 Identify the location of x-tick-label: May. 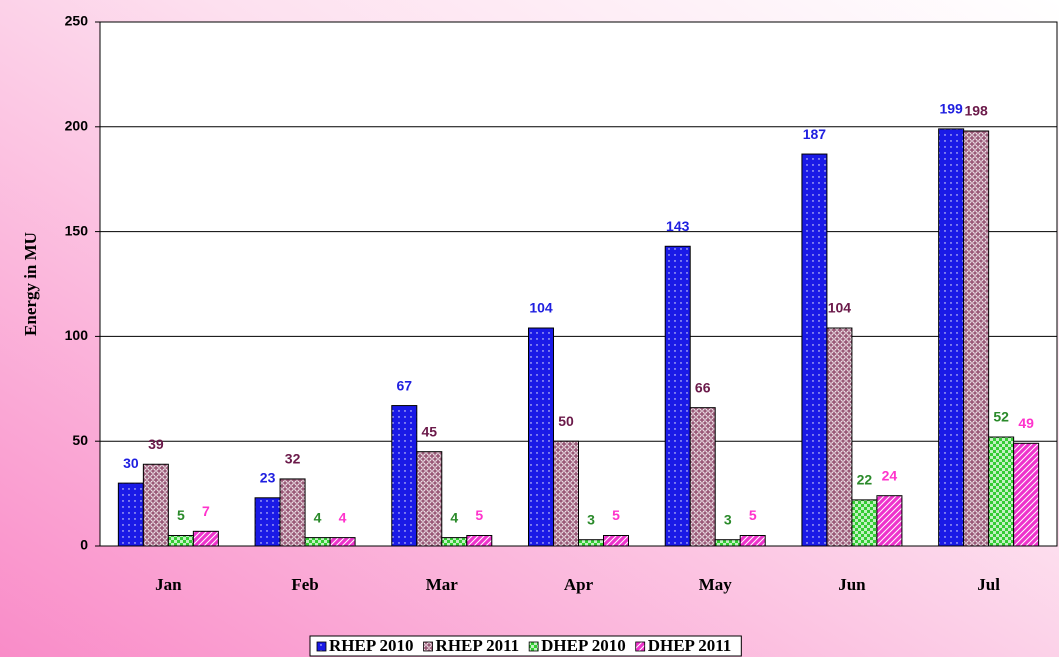
(716, 584).